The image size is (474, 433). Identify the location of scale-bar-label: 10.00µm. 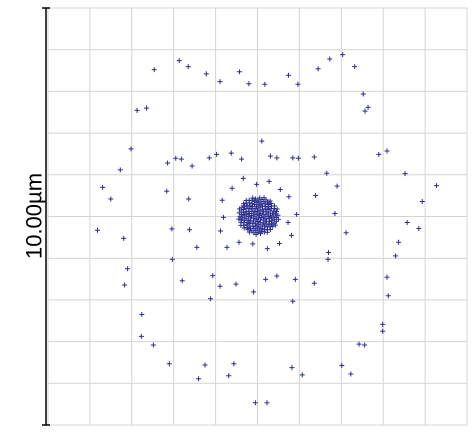
(34, 216).